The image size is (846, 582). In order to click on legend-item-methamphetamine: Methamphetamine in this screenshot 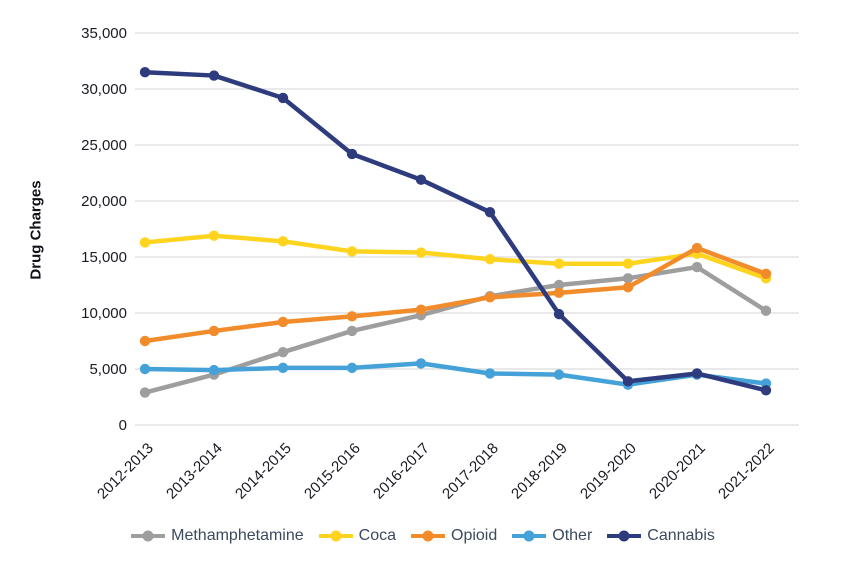, I will do `click(217, 536)`.